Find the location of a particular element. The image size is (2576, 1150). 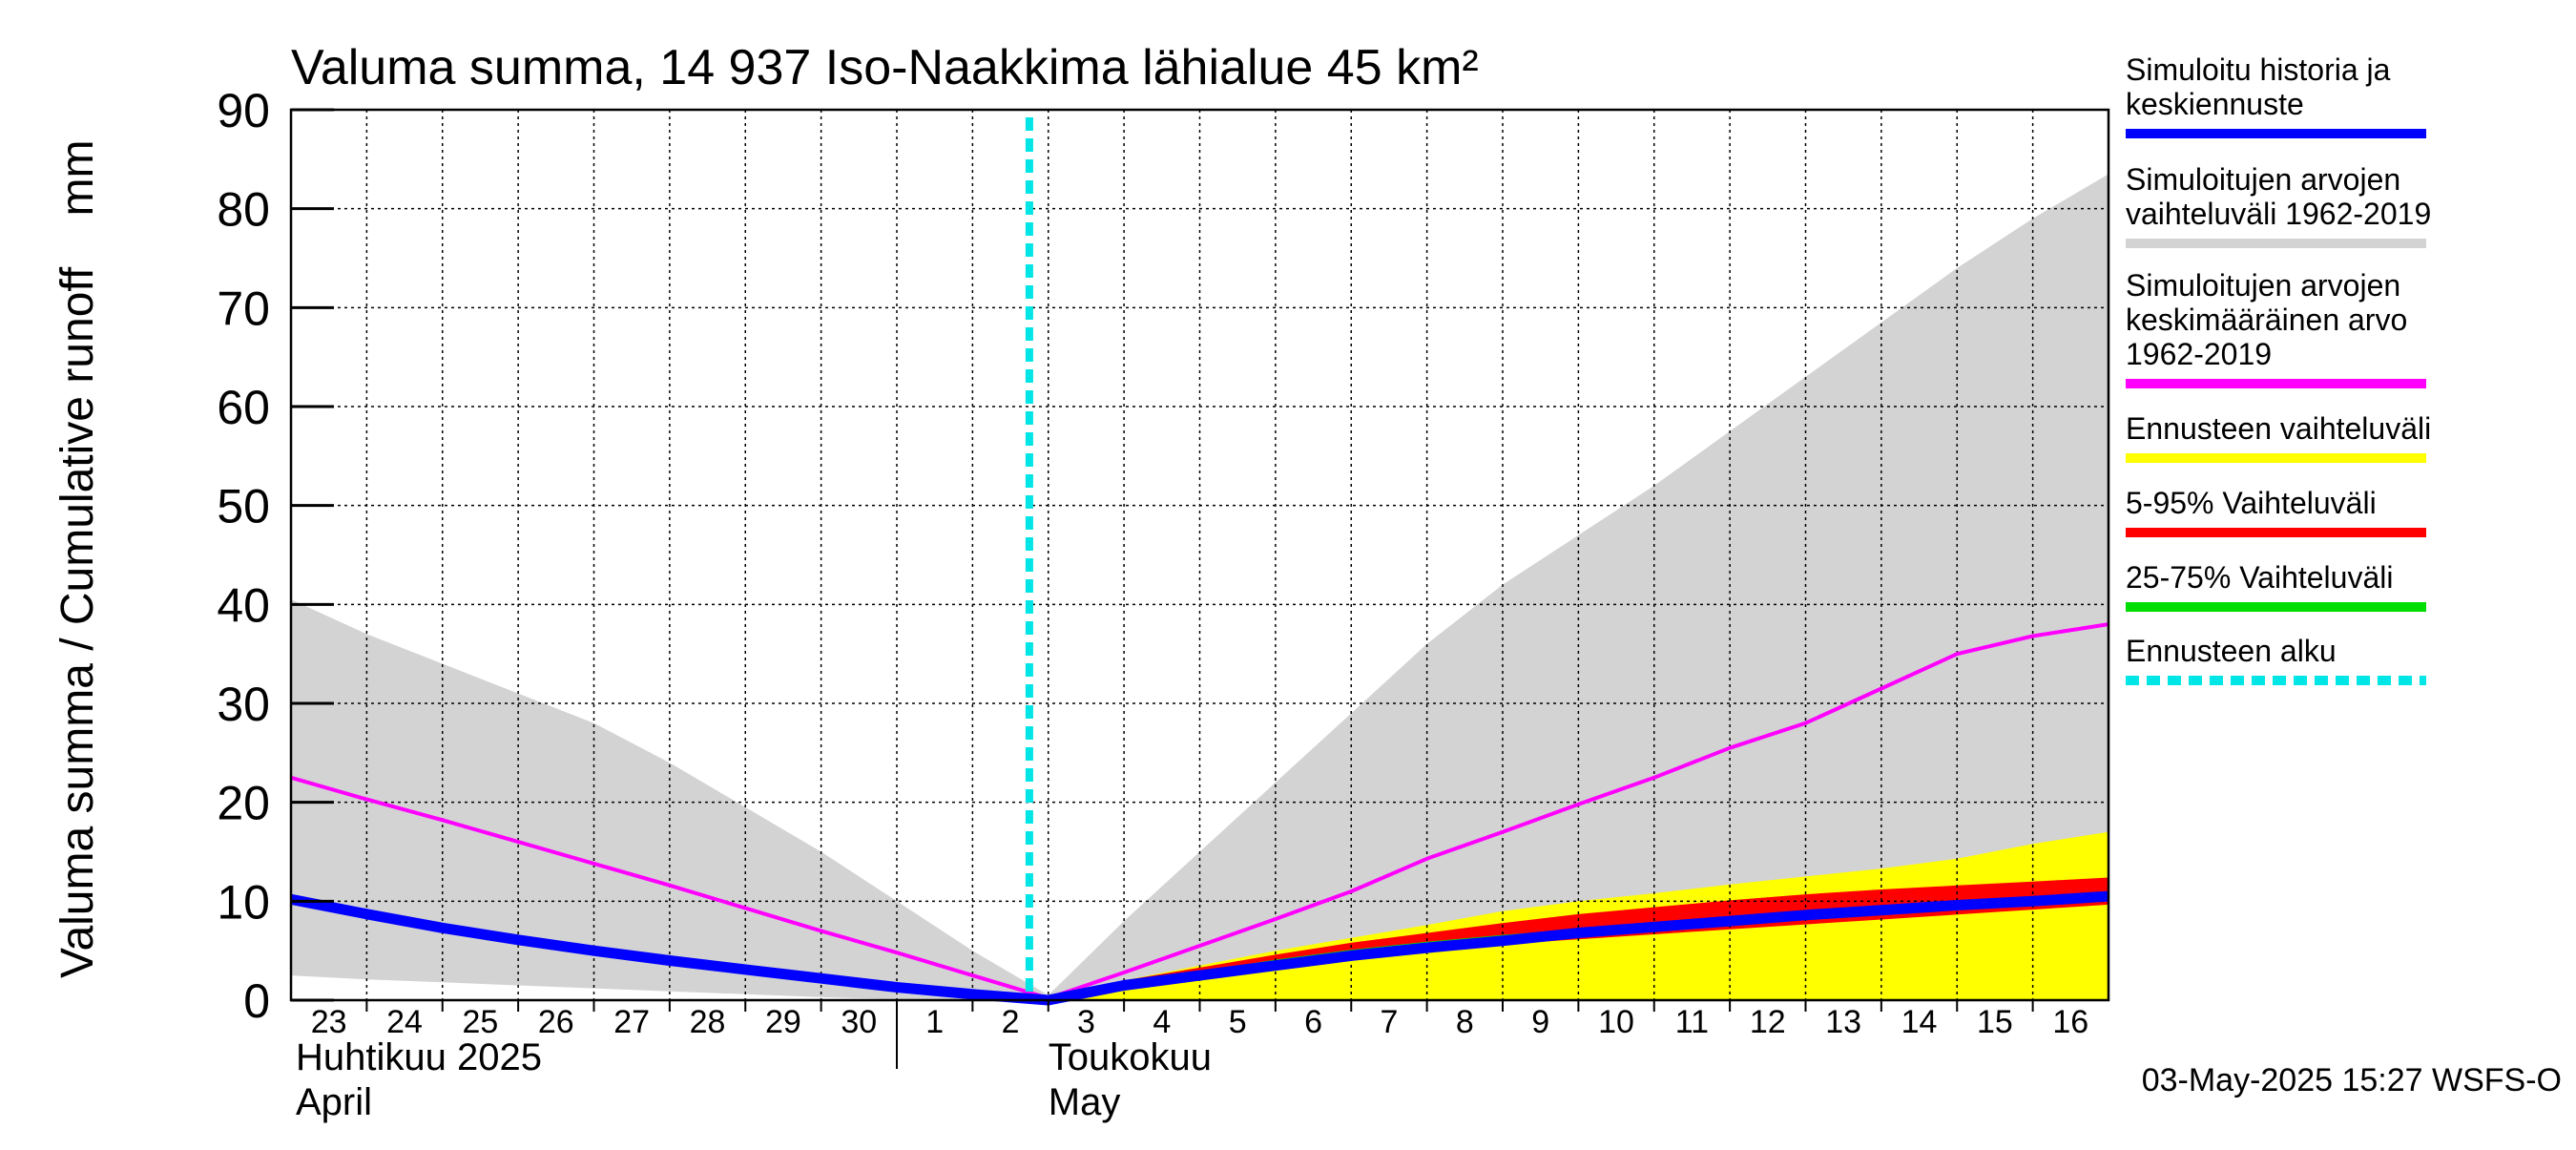

month-label-en: May is located at coordinates (1085, 1102).